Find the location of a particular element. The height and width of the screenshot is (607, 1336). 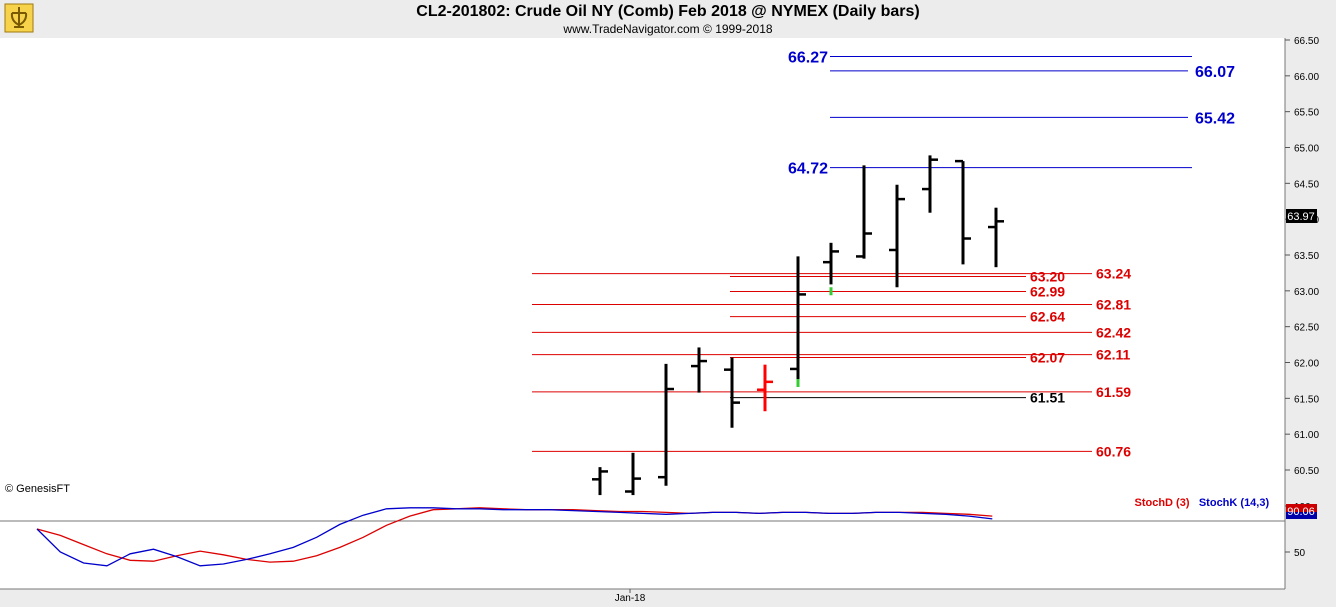

stochd-legend: StochD (3) is located at coordinates (1162, 503).